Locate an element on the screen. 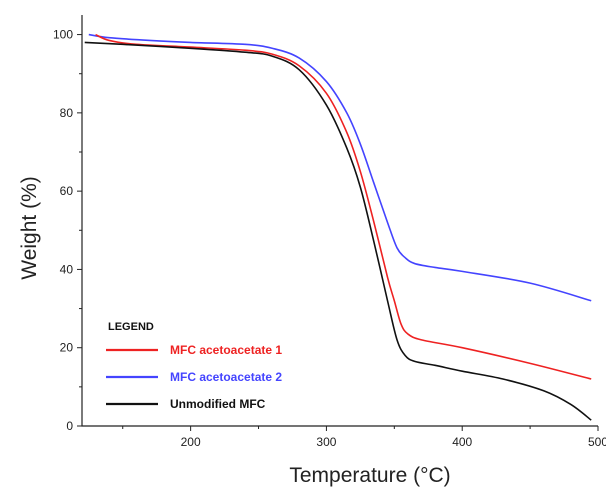 Image resolution: width=606 pixels, height=488 pixels. x-tick-label: 500 is located at coordinates (597, 442).